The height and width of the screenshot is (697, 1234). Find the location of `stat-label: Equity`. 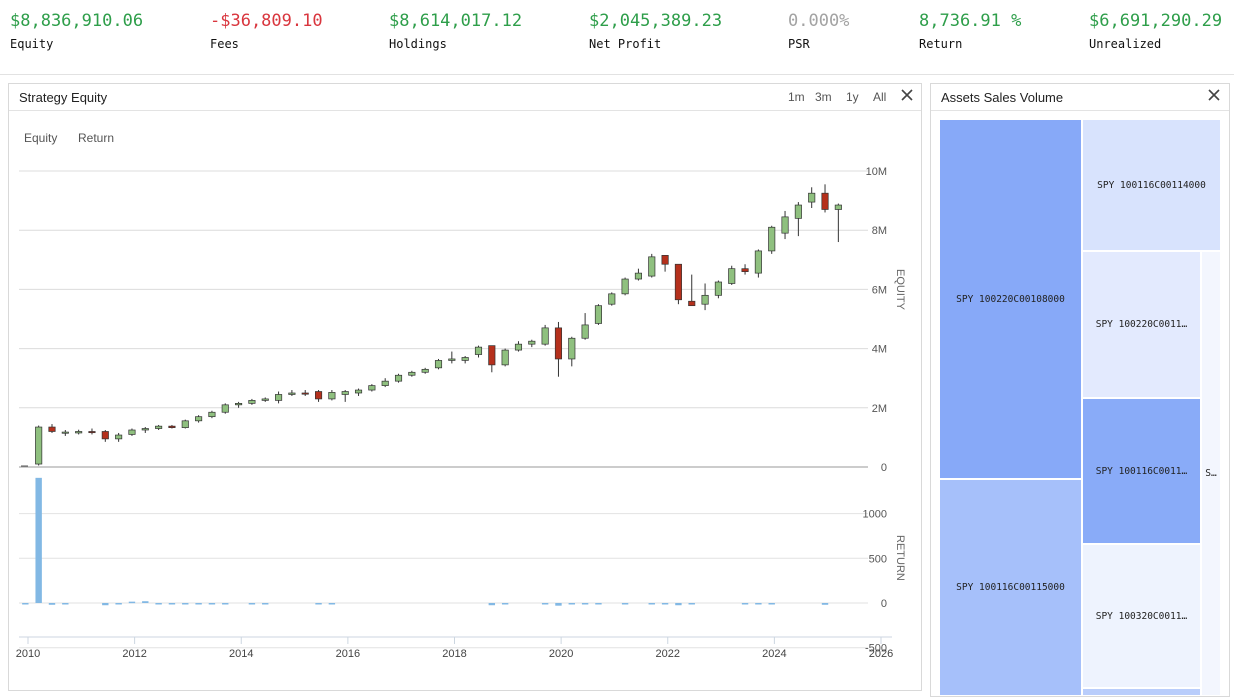

stat-label: Equity is located at coordinates (32, 44).